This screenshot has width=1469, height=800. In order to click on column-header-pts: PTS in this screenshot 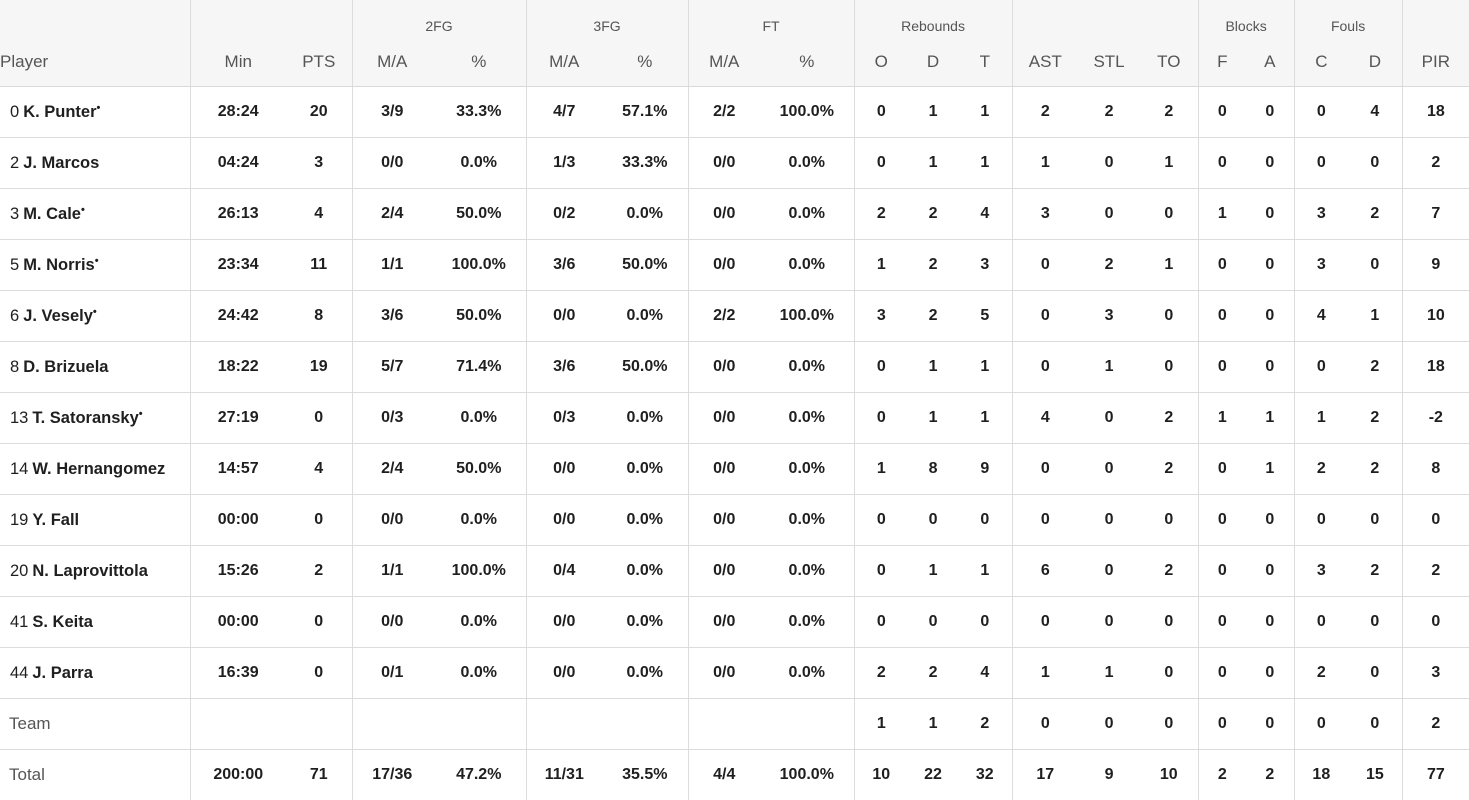, I will do `click(319, 62)`.